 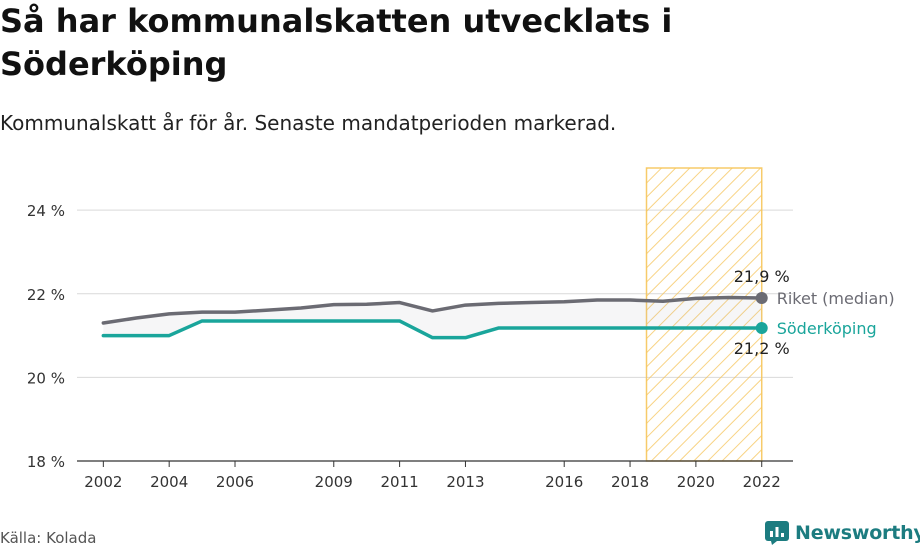 I want to click on y-tick-label: 24 %, so click(x=46, y=211).